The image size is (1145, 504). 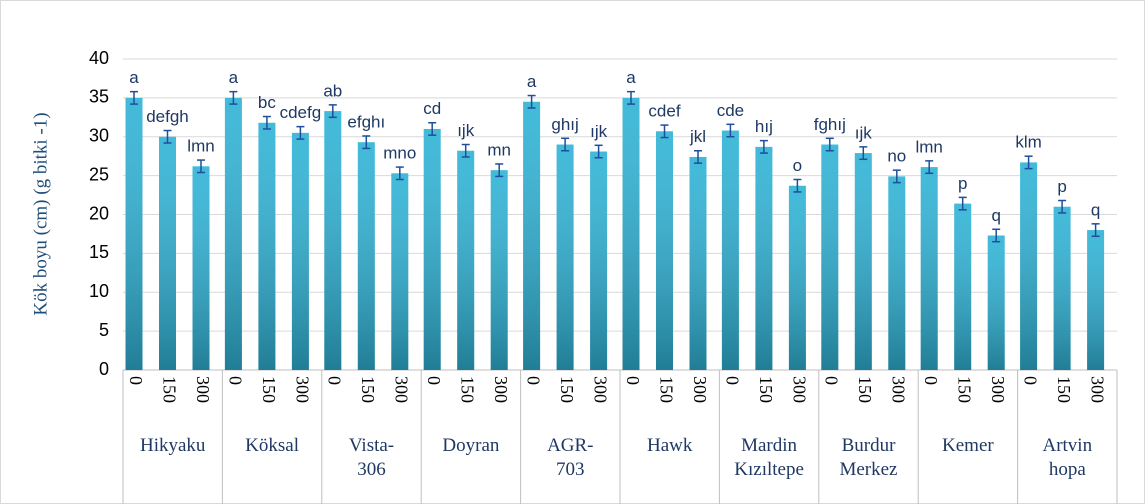 What do you see at coordinates (40, 213) in the screenshot?
I see `y-axis-label: Kök boyu (cm) (g bitki -1)` at bounding box center [40, 213].